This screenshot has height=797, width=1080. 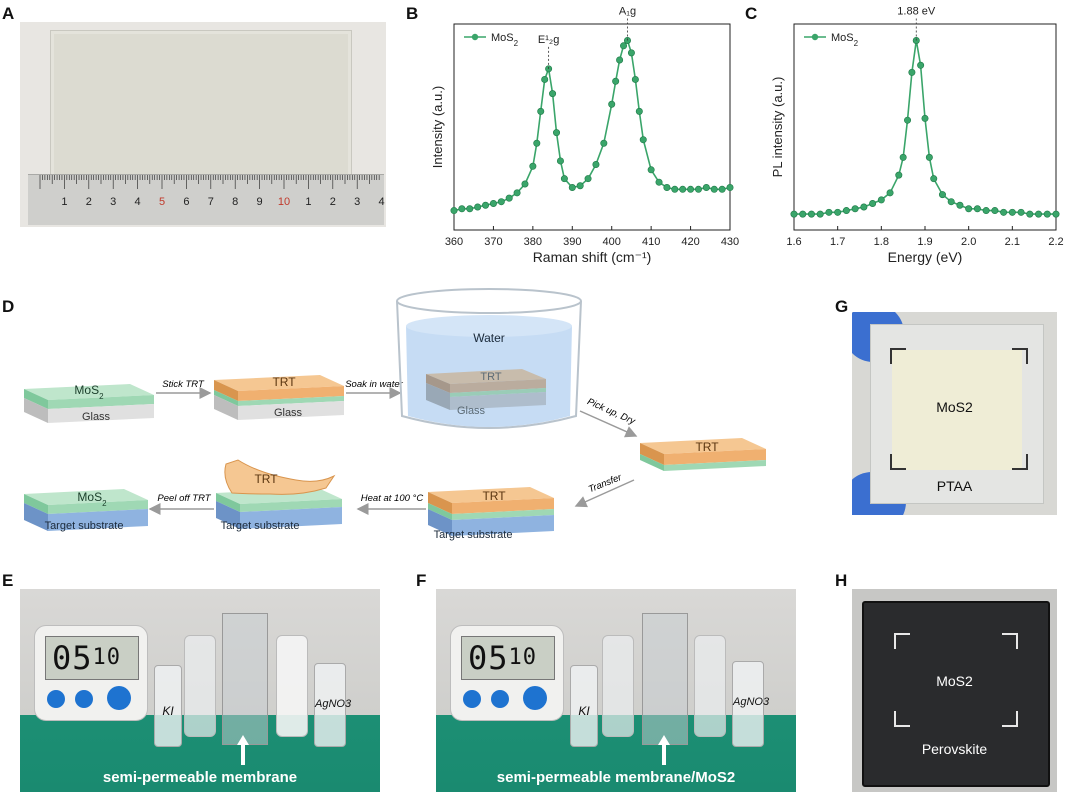 What do you see at coordinates (916, 11) in the screenshot?
I see `peak-annotation: 1.88 eV` at bounding box center [916, 11].